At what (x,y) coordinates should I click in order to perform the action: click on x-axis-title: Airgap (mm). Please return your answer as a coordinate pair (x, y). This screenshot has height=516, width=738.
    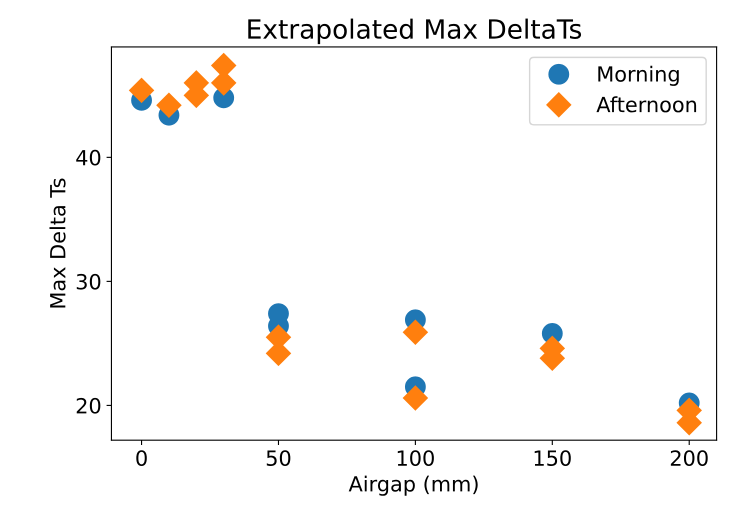
    Looking at the image, I should click on (413, 486).